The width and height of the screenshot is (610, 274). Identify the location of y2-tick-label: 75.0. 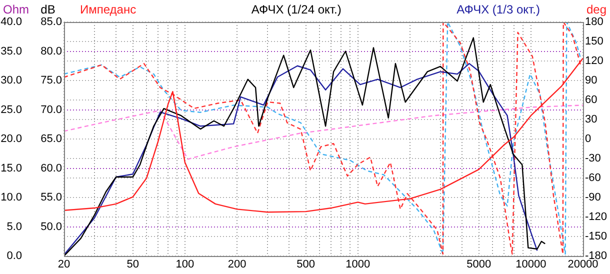
(51, 80).